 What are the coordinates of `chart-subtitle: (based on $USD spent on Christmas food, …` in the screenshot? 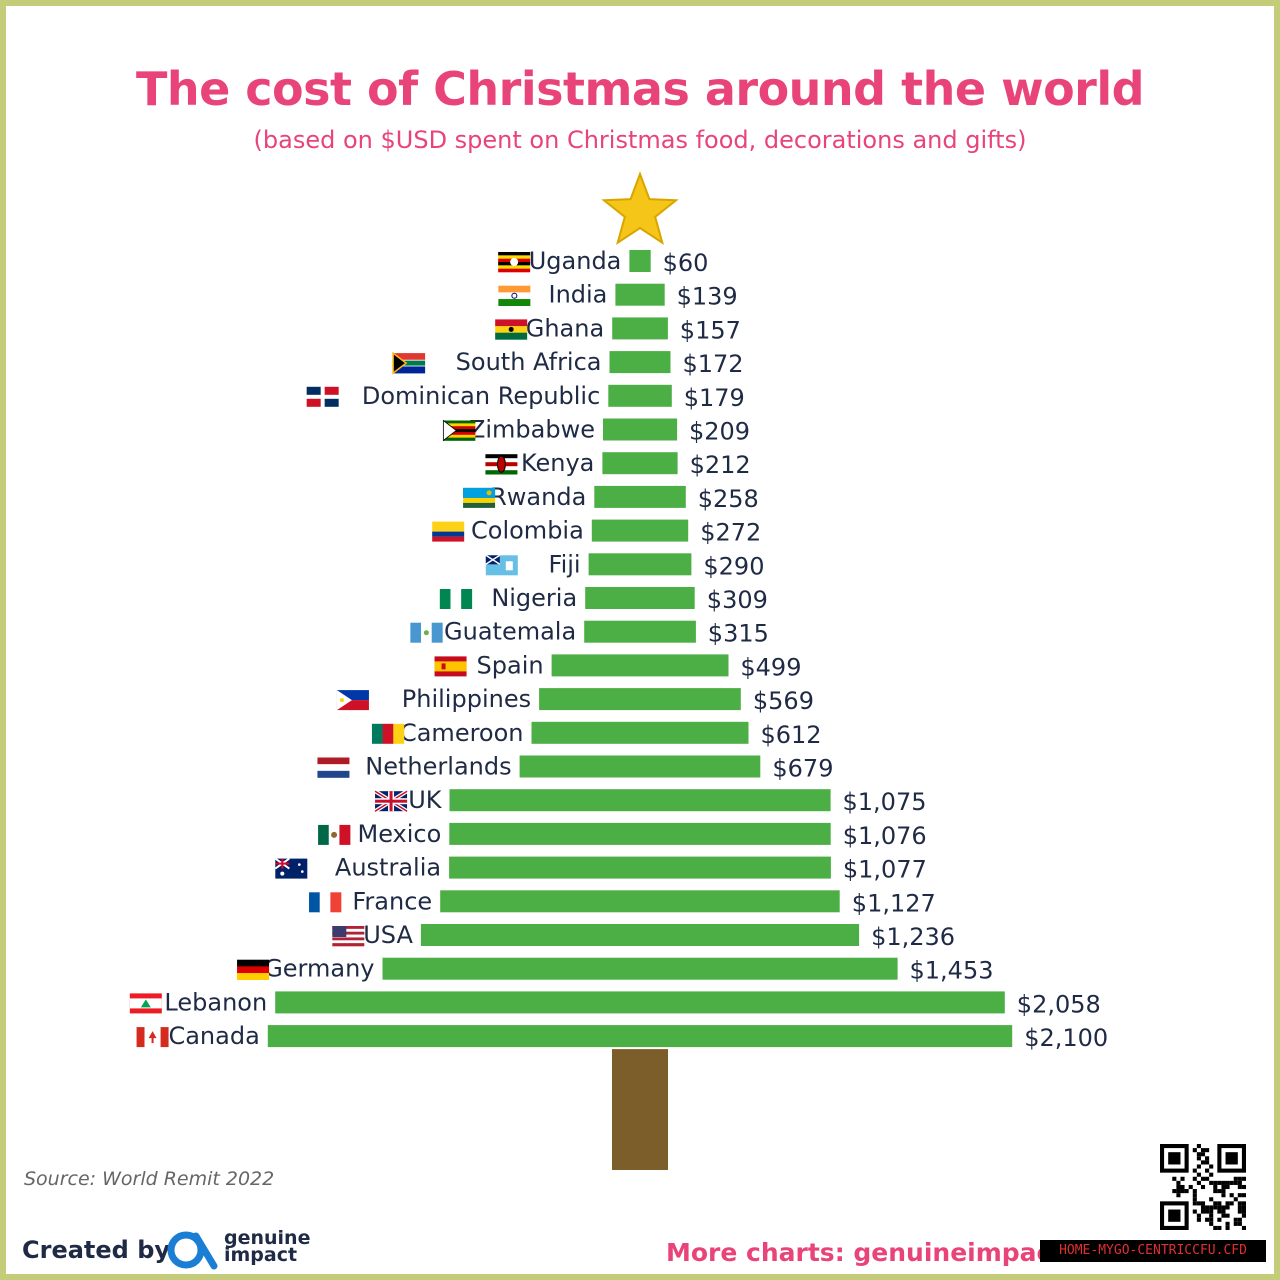 It's located at (640, 140).